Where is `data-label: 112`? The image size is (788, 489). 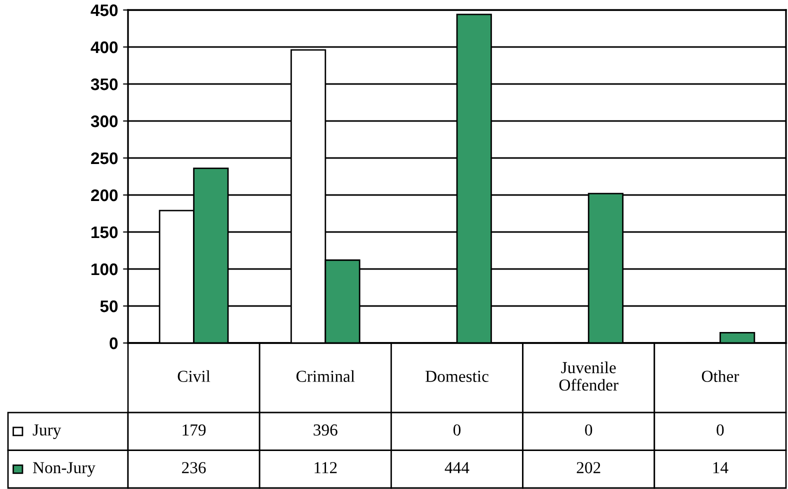 data-label: 112 is located at coordinates (325, 468).